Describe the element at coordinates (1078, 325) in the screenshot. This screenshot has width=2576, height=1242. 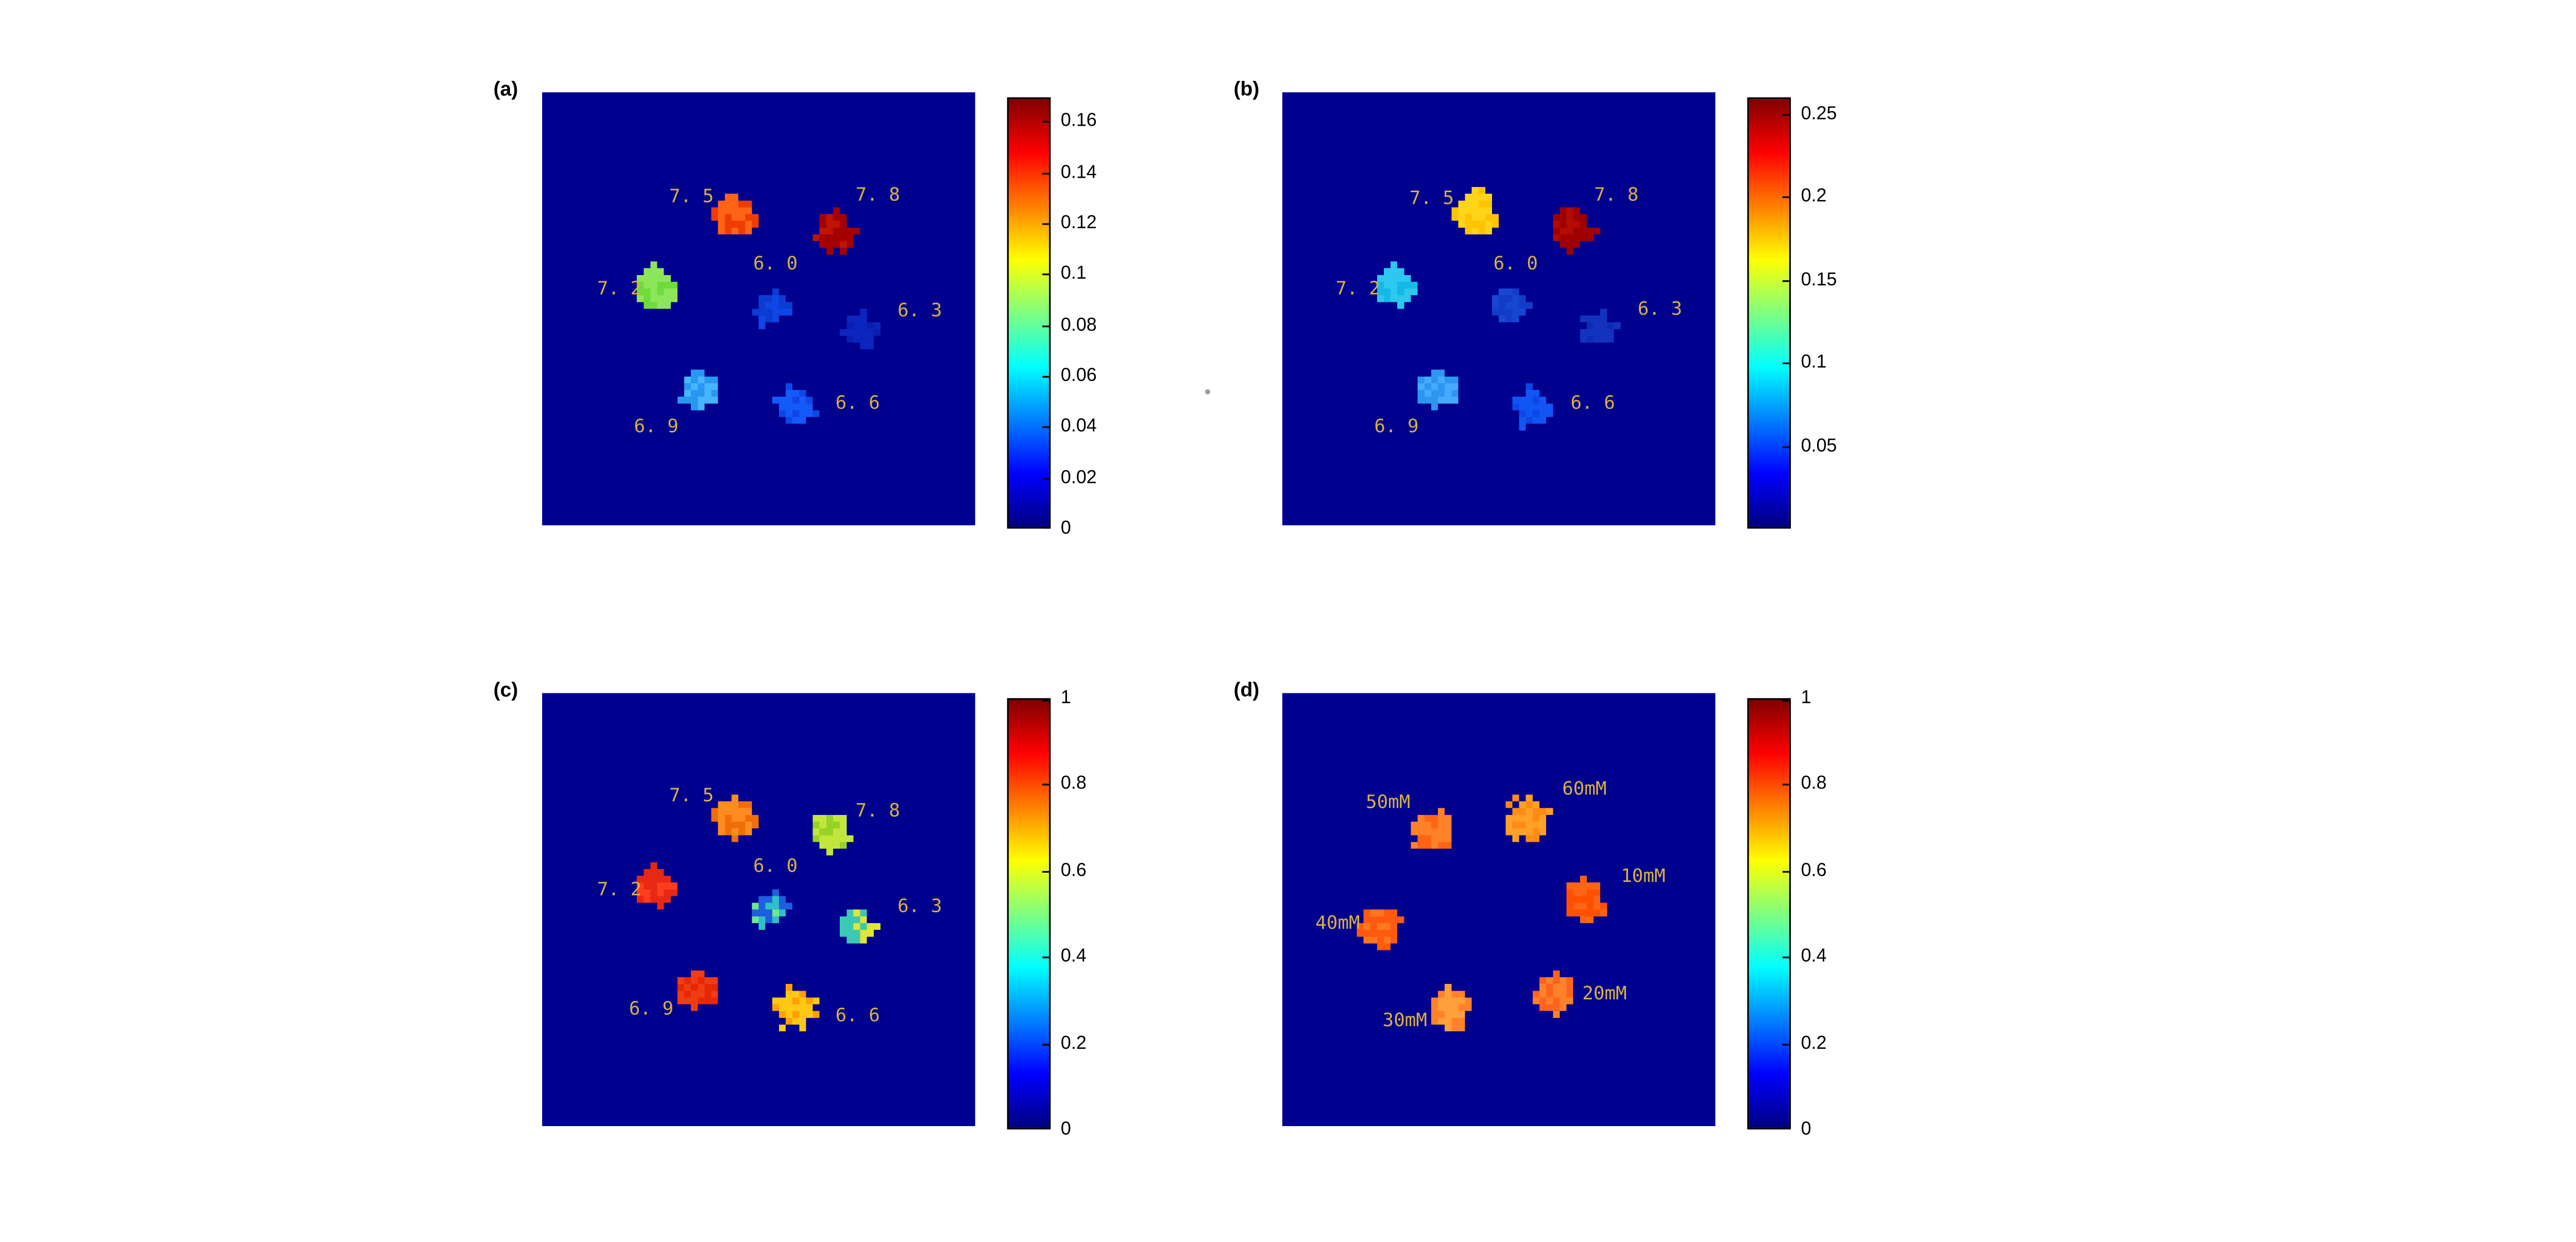
I see `colorbar-tick-label: 0.08` at that location.